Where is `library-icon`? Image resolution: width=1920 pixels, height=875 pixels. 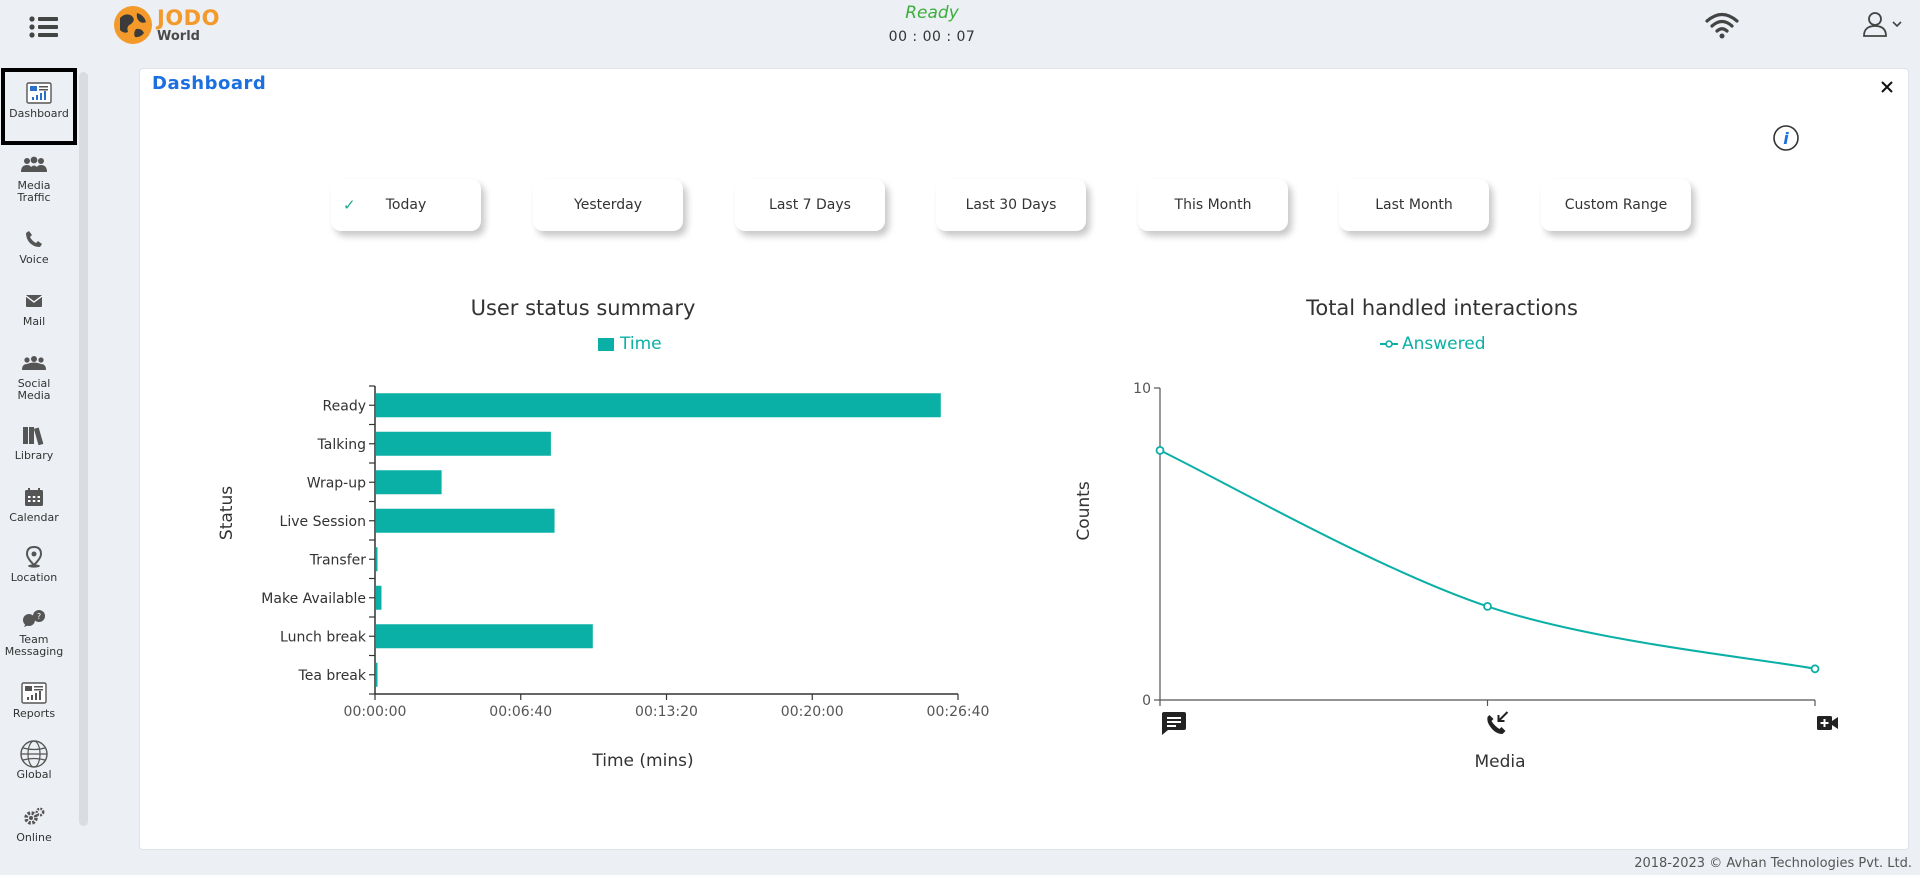
library-icon is located at coordinates (33, 436).